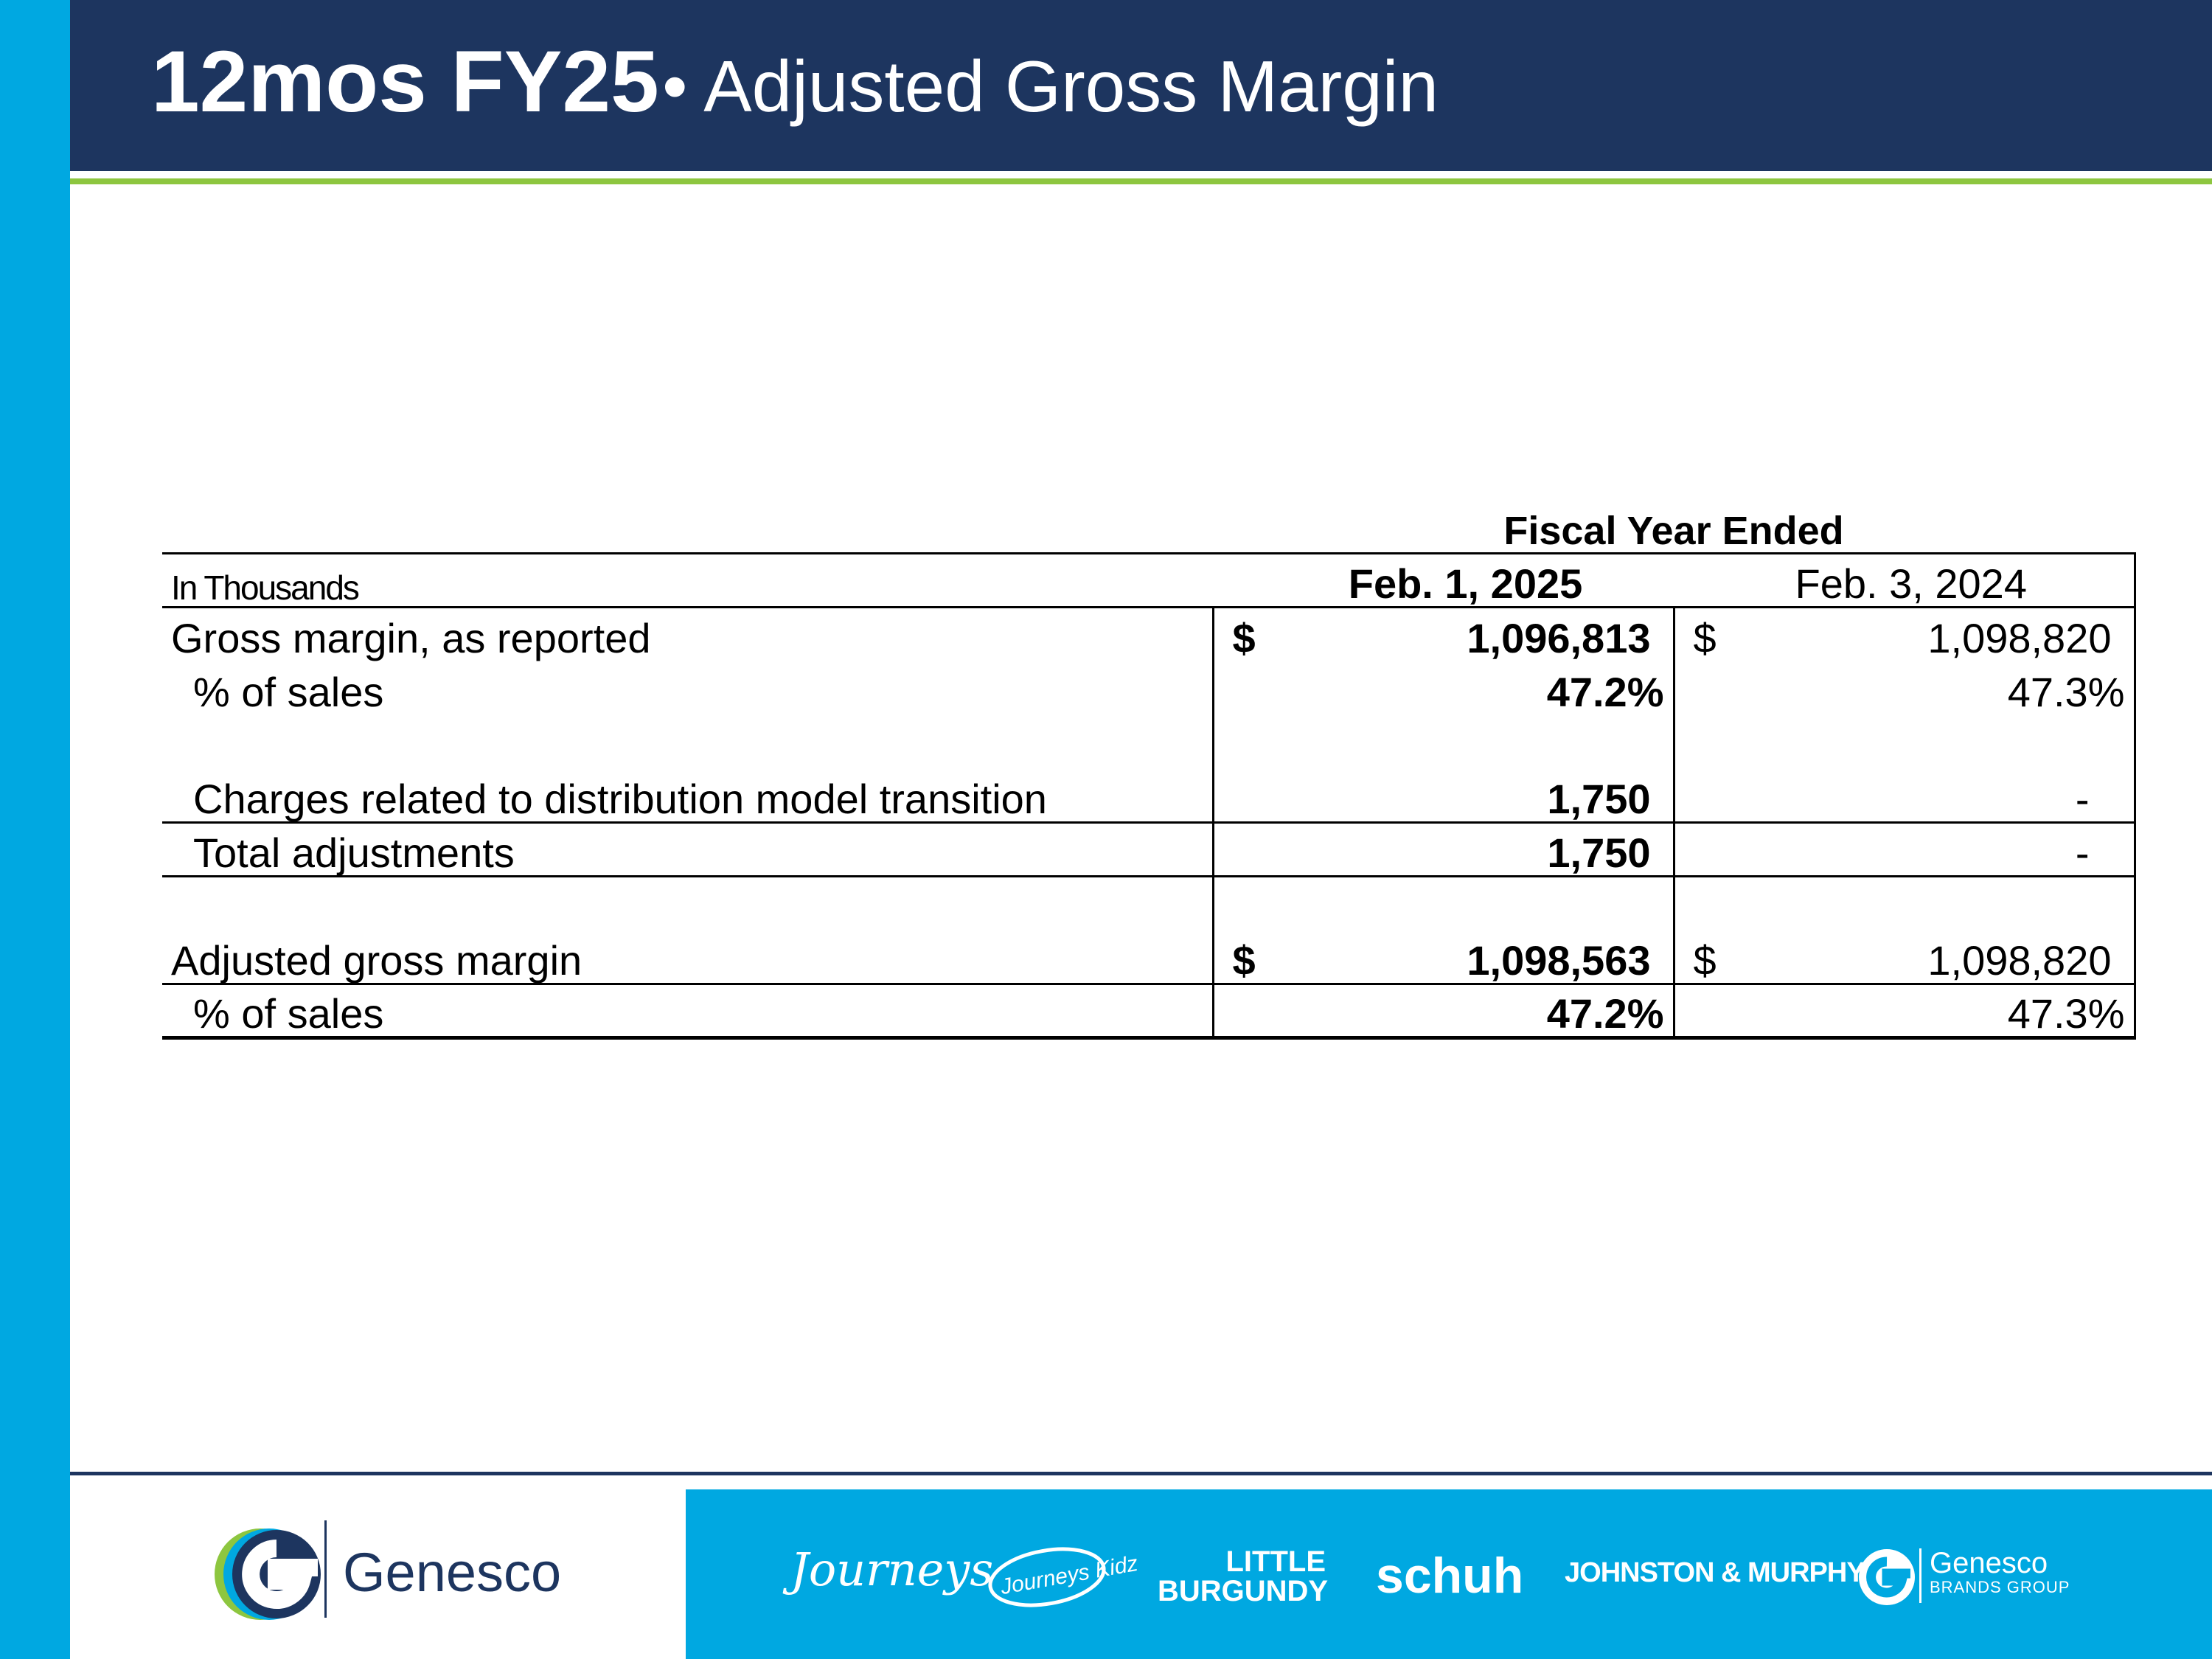  What do you see at coordinates (1717, 1572) in the screenshot?
I see `johnston-murphy-logo: JOHNSTON & MURPHY.` at bounding box center [1717, 1572].